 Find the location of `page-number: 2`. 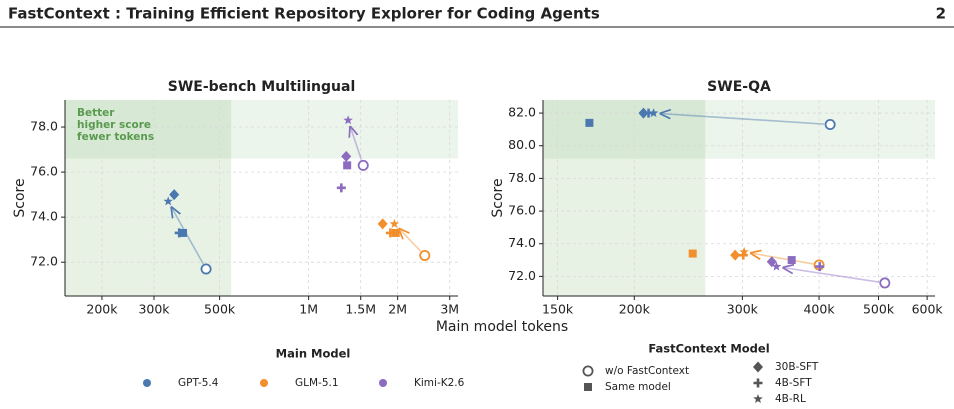

page-number: 2 is located at coordinates (941, 14).